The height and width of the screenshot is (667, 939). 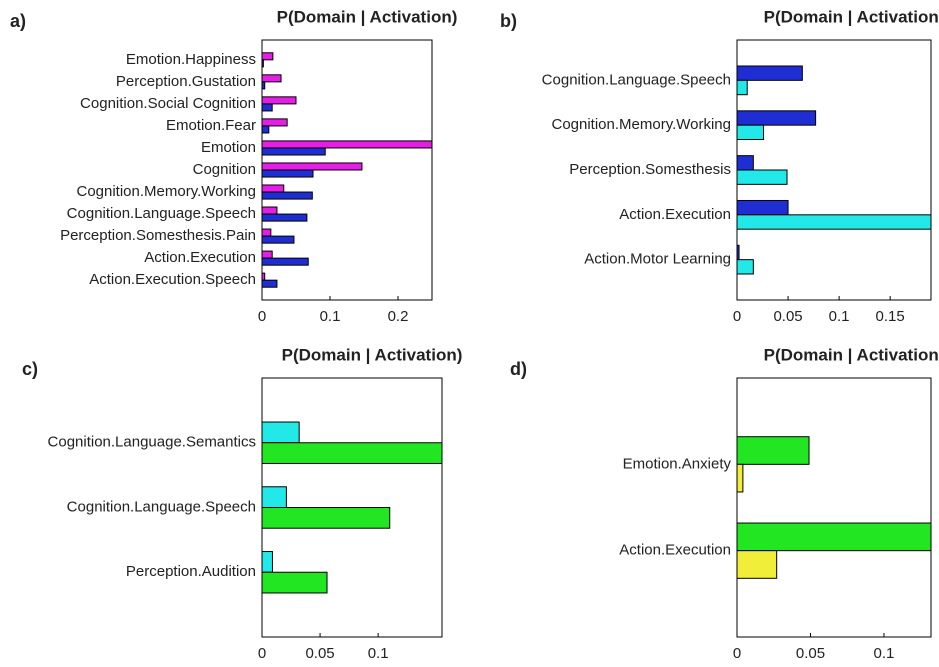 I want to click on category-label: Action.Motor Learning, so click(x=657, y=259).